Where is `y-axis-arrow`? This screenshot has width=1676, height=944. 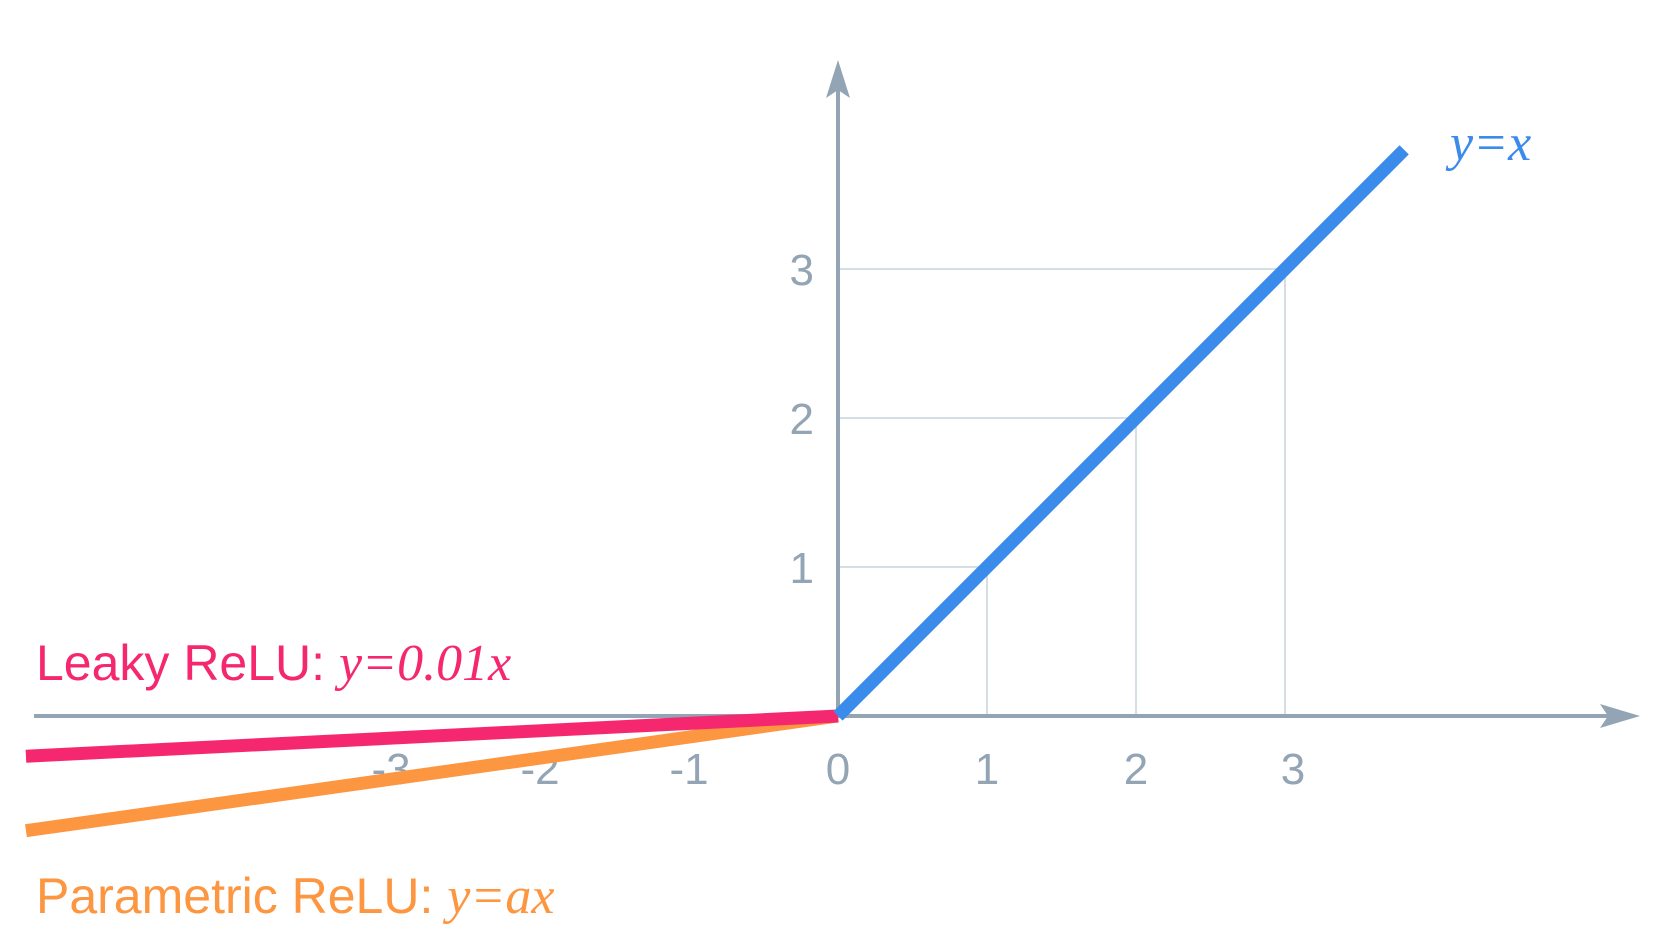 y-axis-arrow is located at coordinates (838, 79).